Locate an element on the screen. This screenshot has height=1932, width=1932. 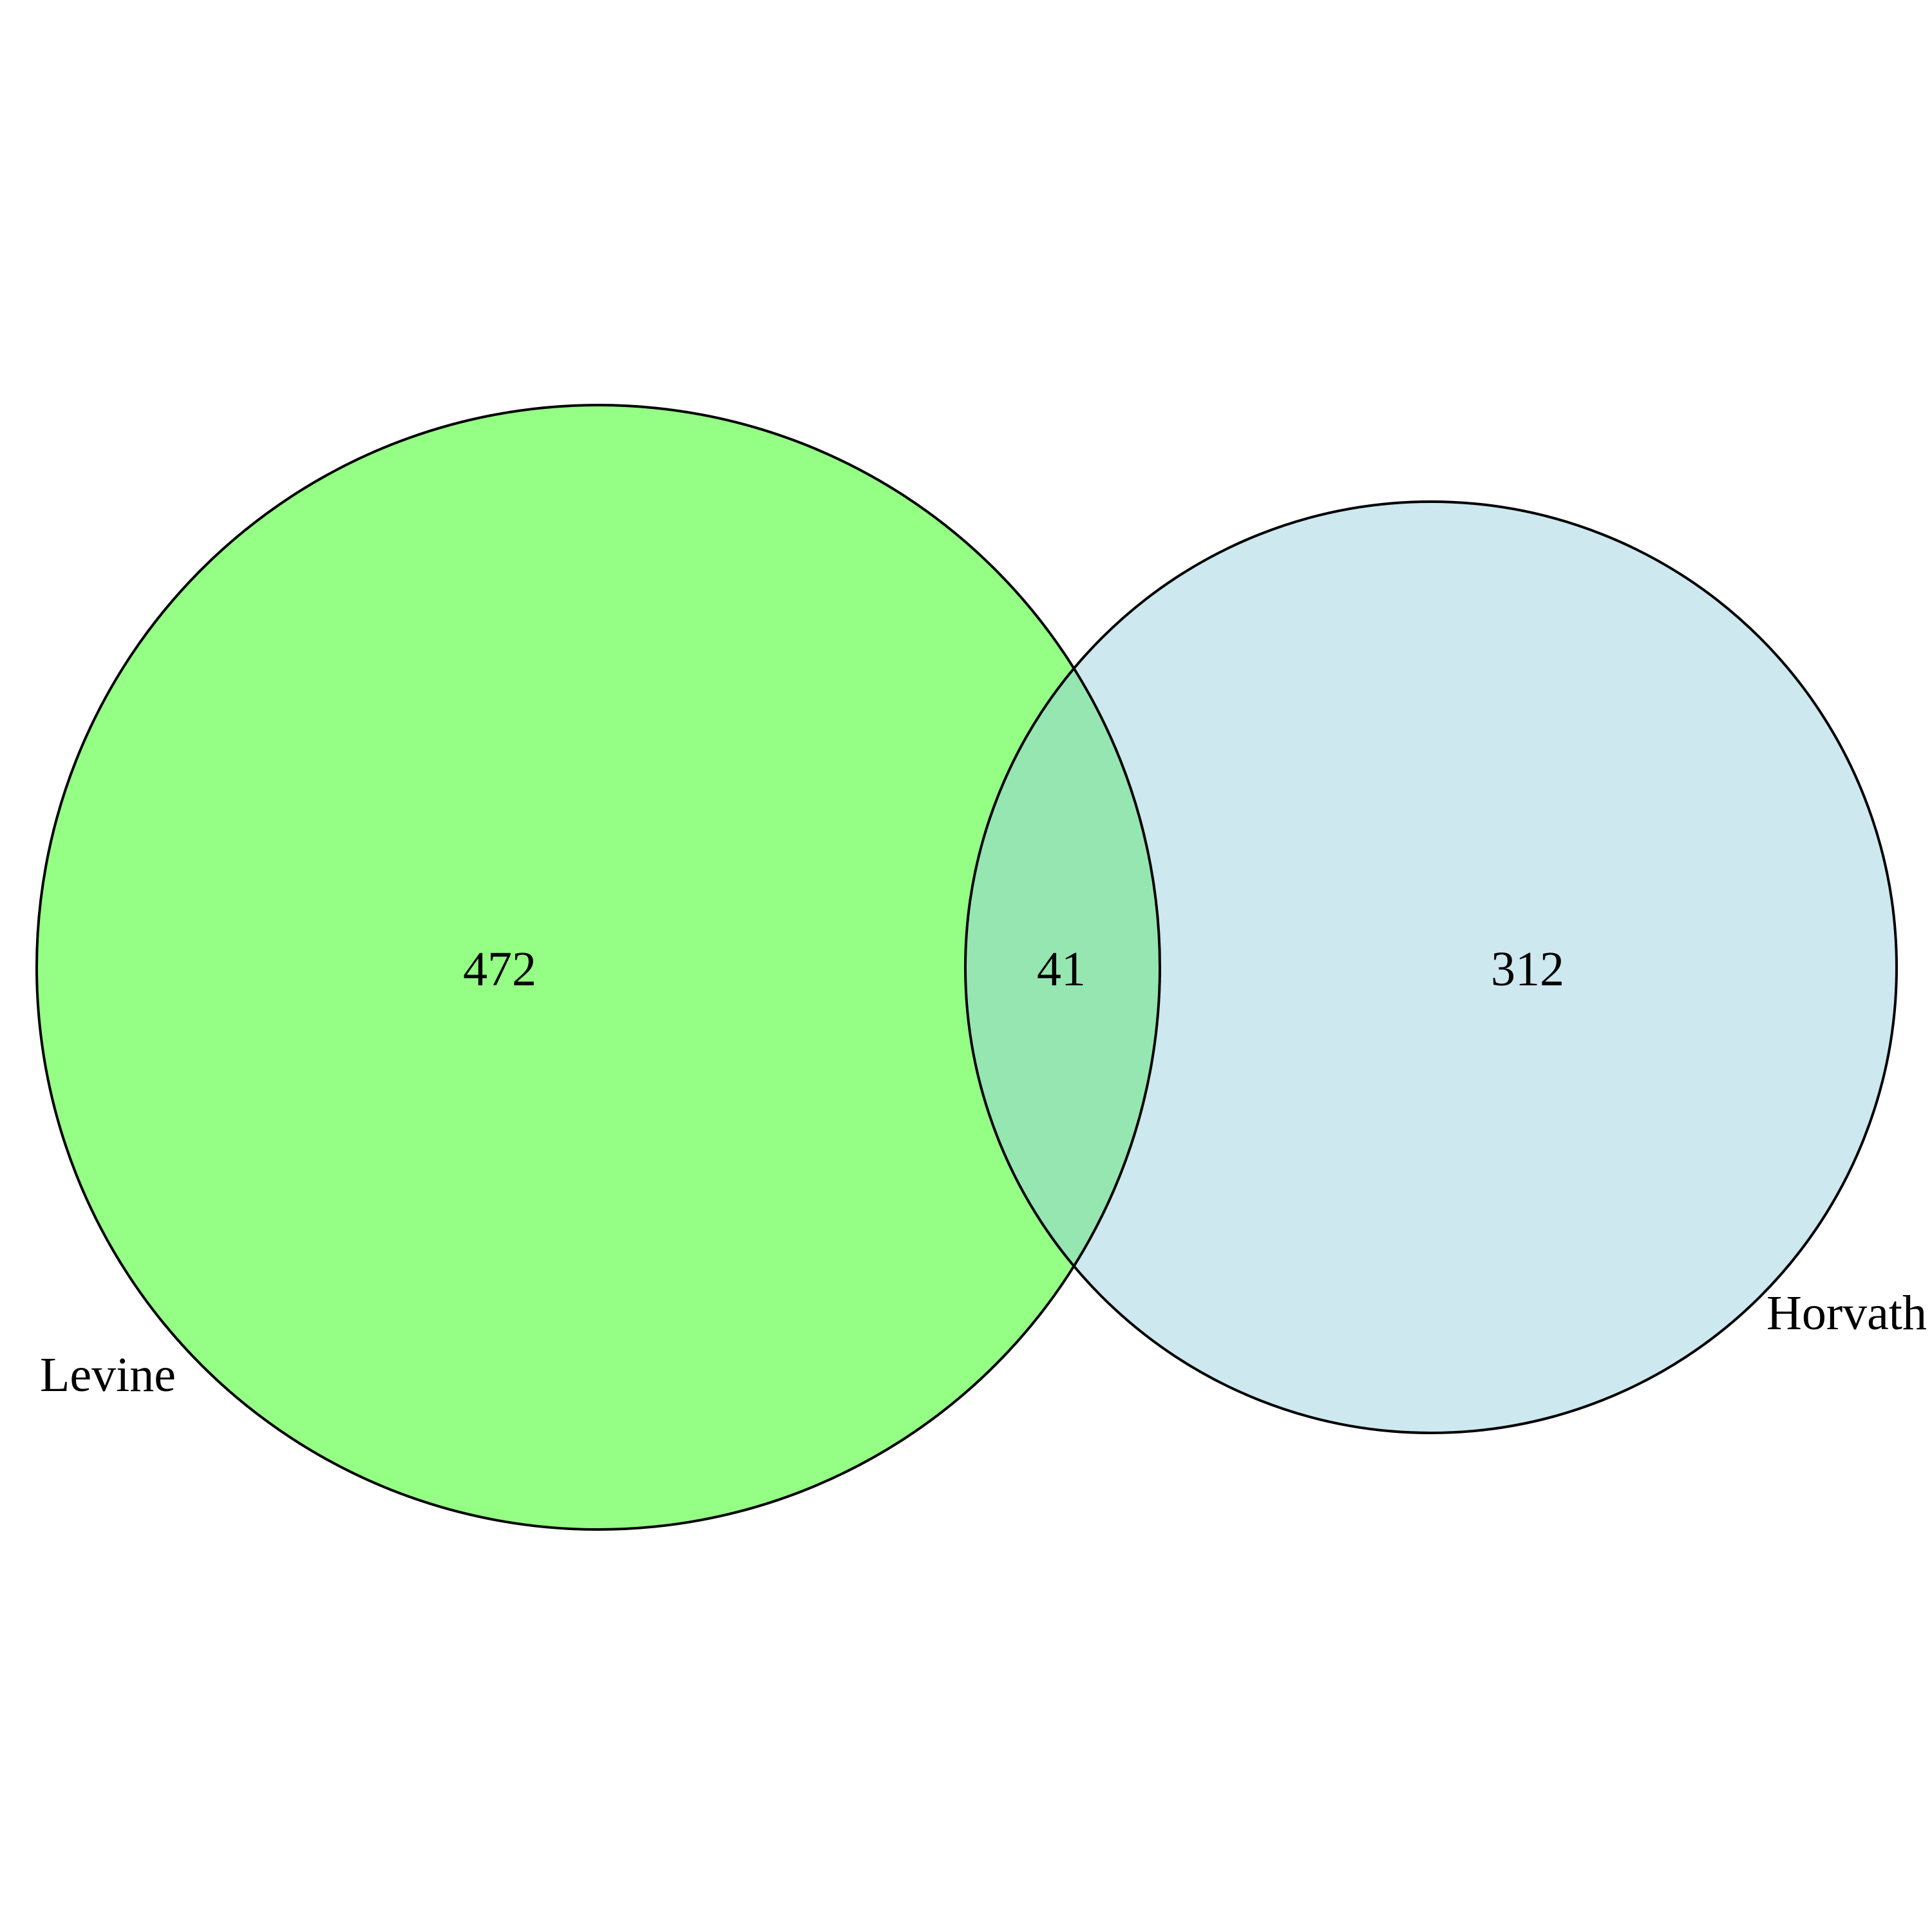
horvath-only-count: 312 is located at coordinates (1527, 969).